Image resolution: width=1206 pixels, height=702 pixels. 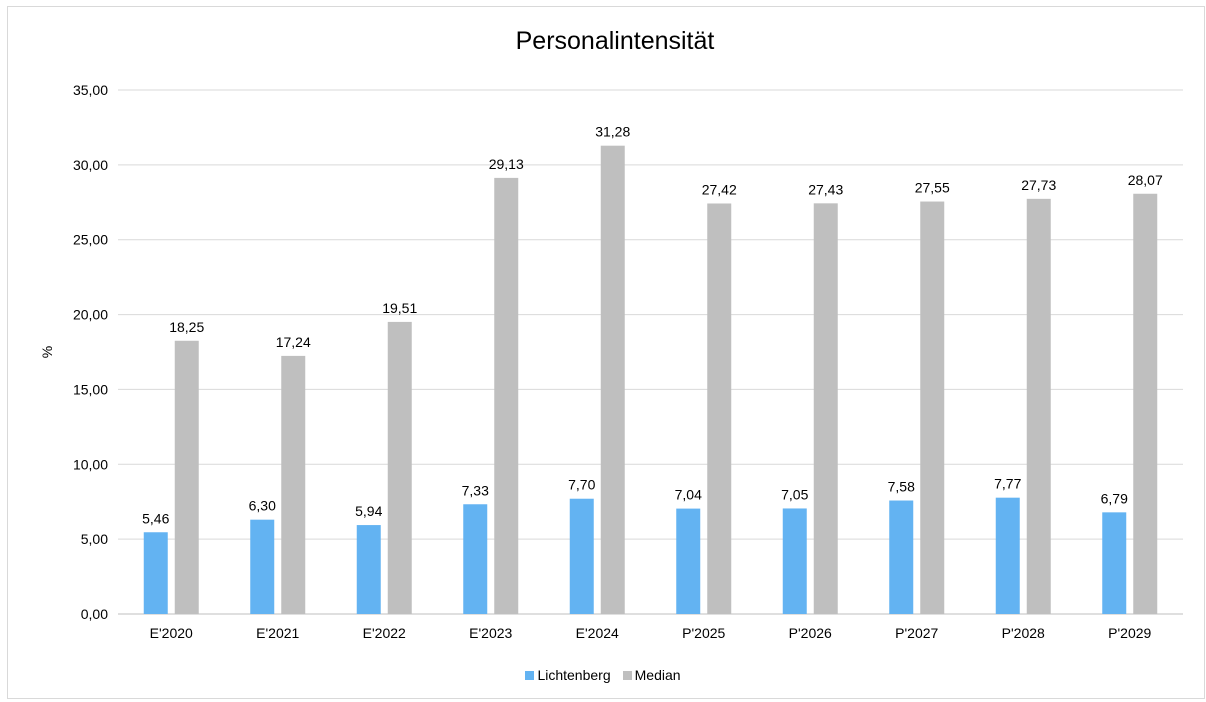 I want to click on y-tick-label: 35,00, so click(x=90, y=90).